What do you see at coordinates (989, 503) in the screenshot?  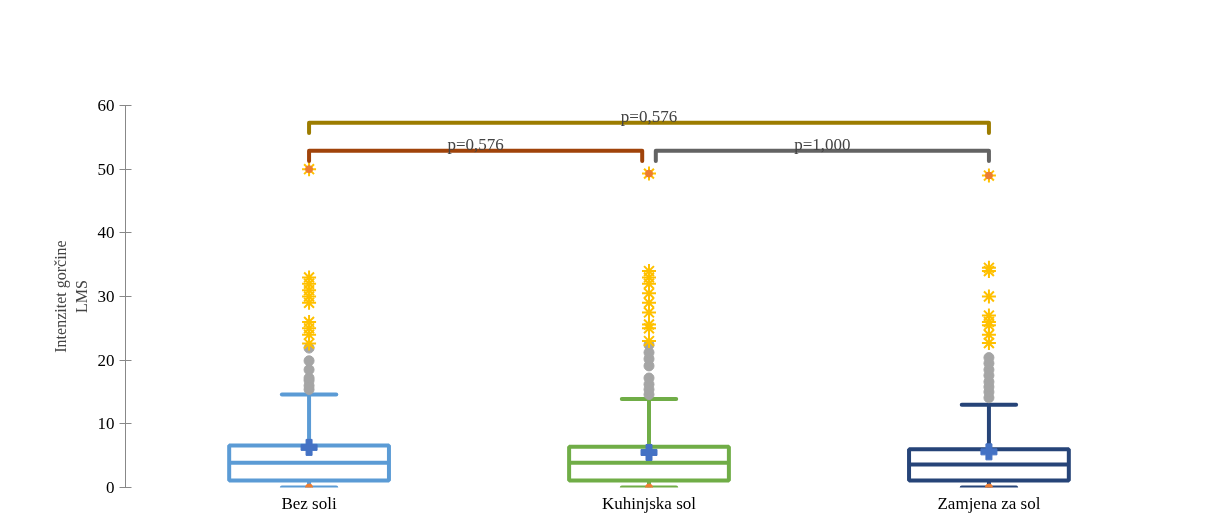 I see `x-tick-label: Zamjena za sol` at bounding box center [989, 503].